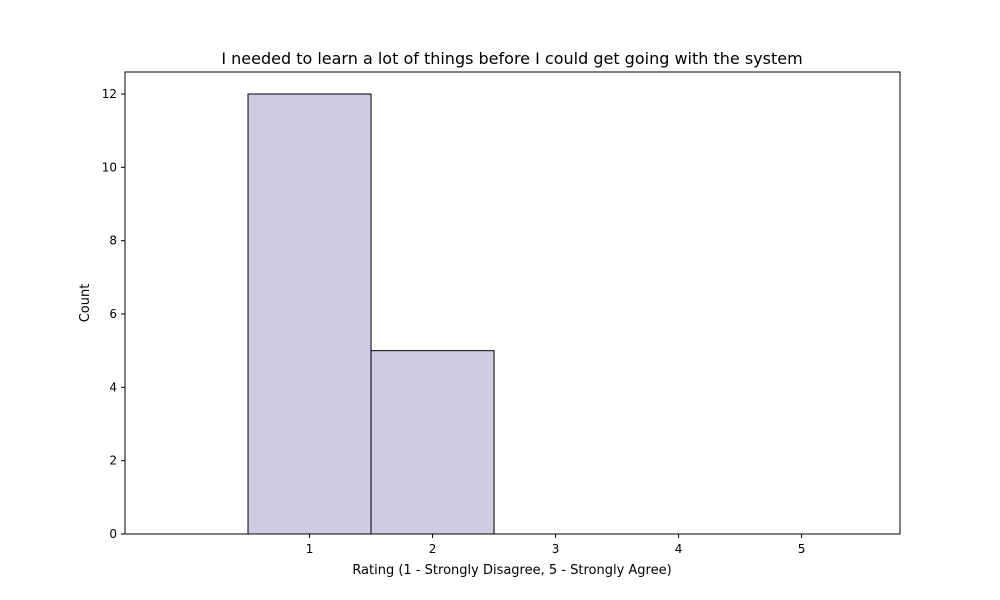 The height and width of the screenshot is (600, 1000). I want to click on x-tick-label: 1, so click(310, 549).